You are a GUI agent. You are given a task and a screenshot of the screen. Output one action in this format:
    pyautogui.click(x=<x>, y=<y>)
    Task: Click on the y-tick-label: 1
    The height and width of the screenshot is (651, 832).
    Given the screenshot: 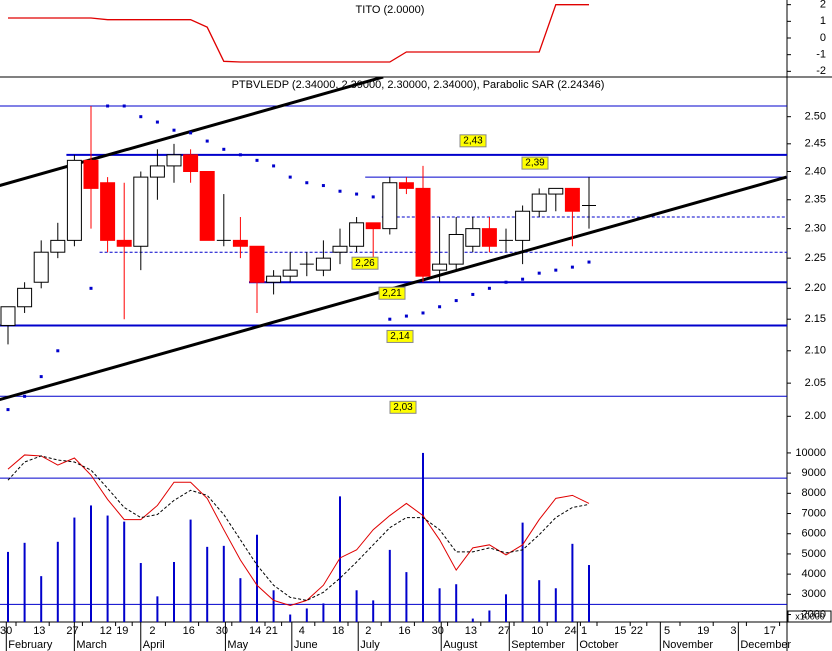 What is the action you would take?
    pyautogui.click(x=823, y=21)
    